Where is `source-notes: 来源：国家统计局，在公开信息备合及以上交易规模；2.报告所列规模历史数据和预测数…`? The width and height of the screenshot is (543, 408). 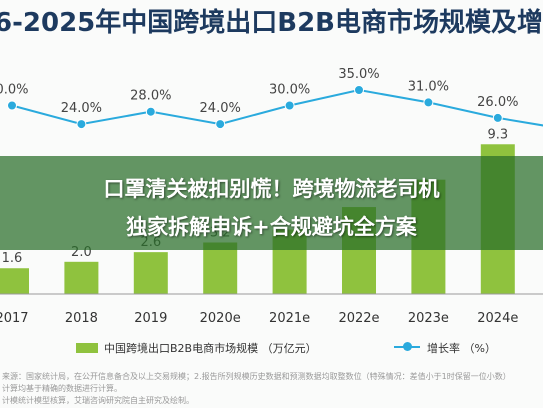 source-notes: 来源：国家统计局，在公开信息备合及以上交易规模；2.报告所列规模历史数据和预测数… is located at coordinates (272, 389).